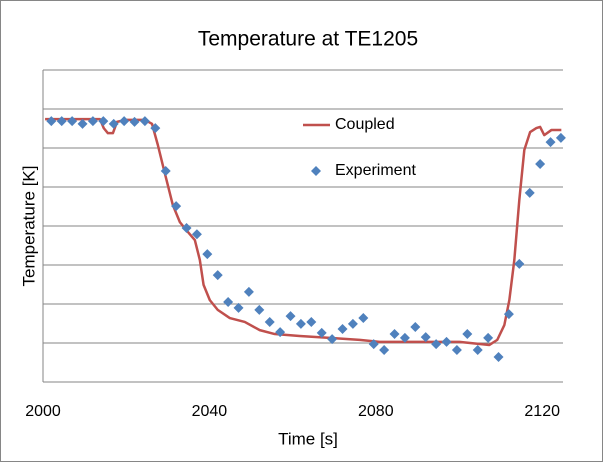 This screenshot has width=603, height=462. I want to click on x-tick-label: 2080, so click(376, 411).